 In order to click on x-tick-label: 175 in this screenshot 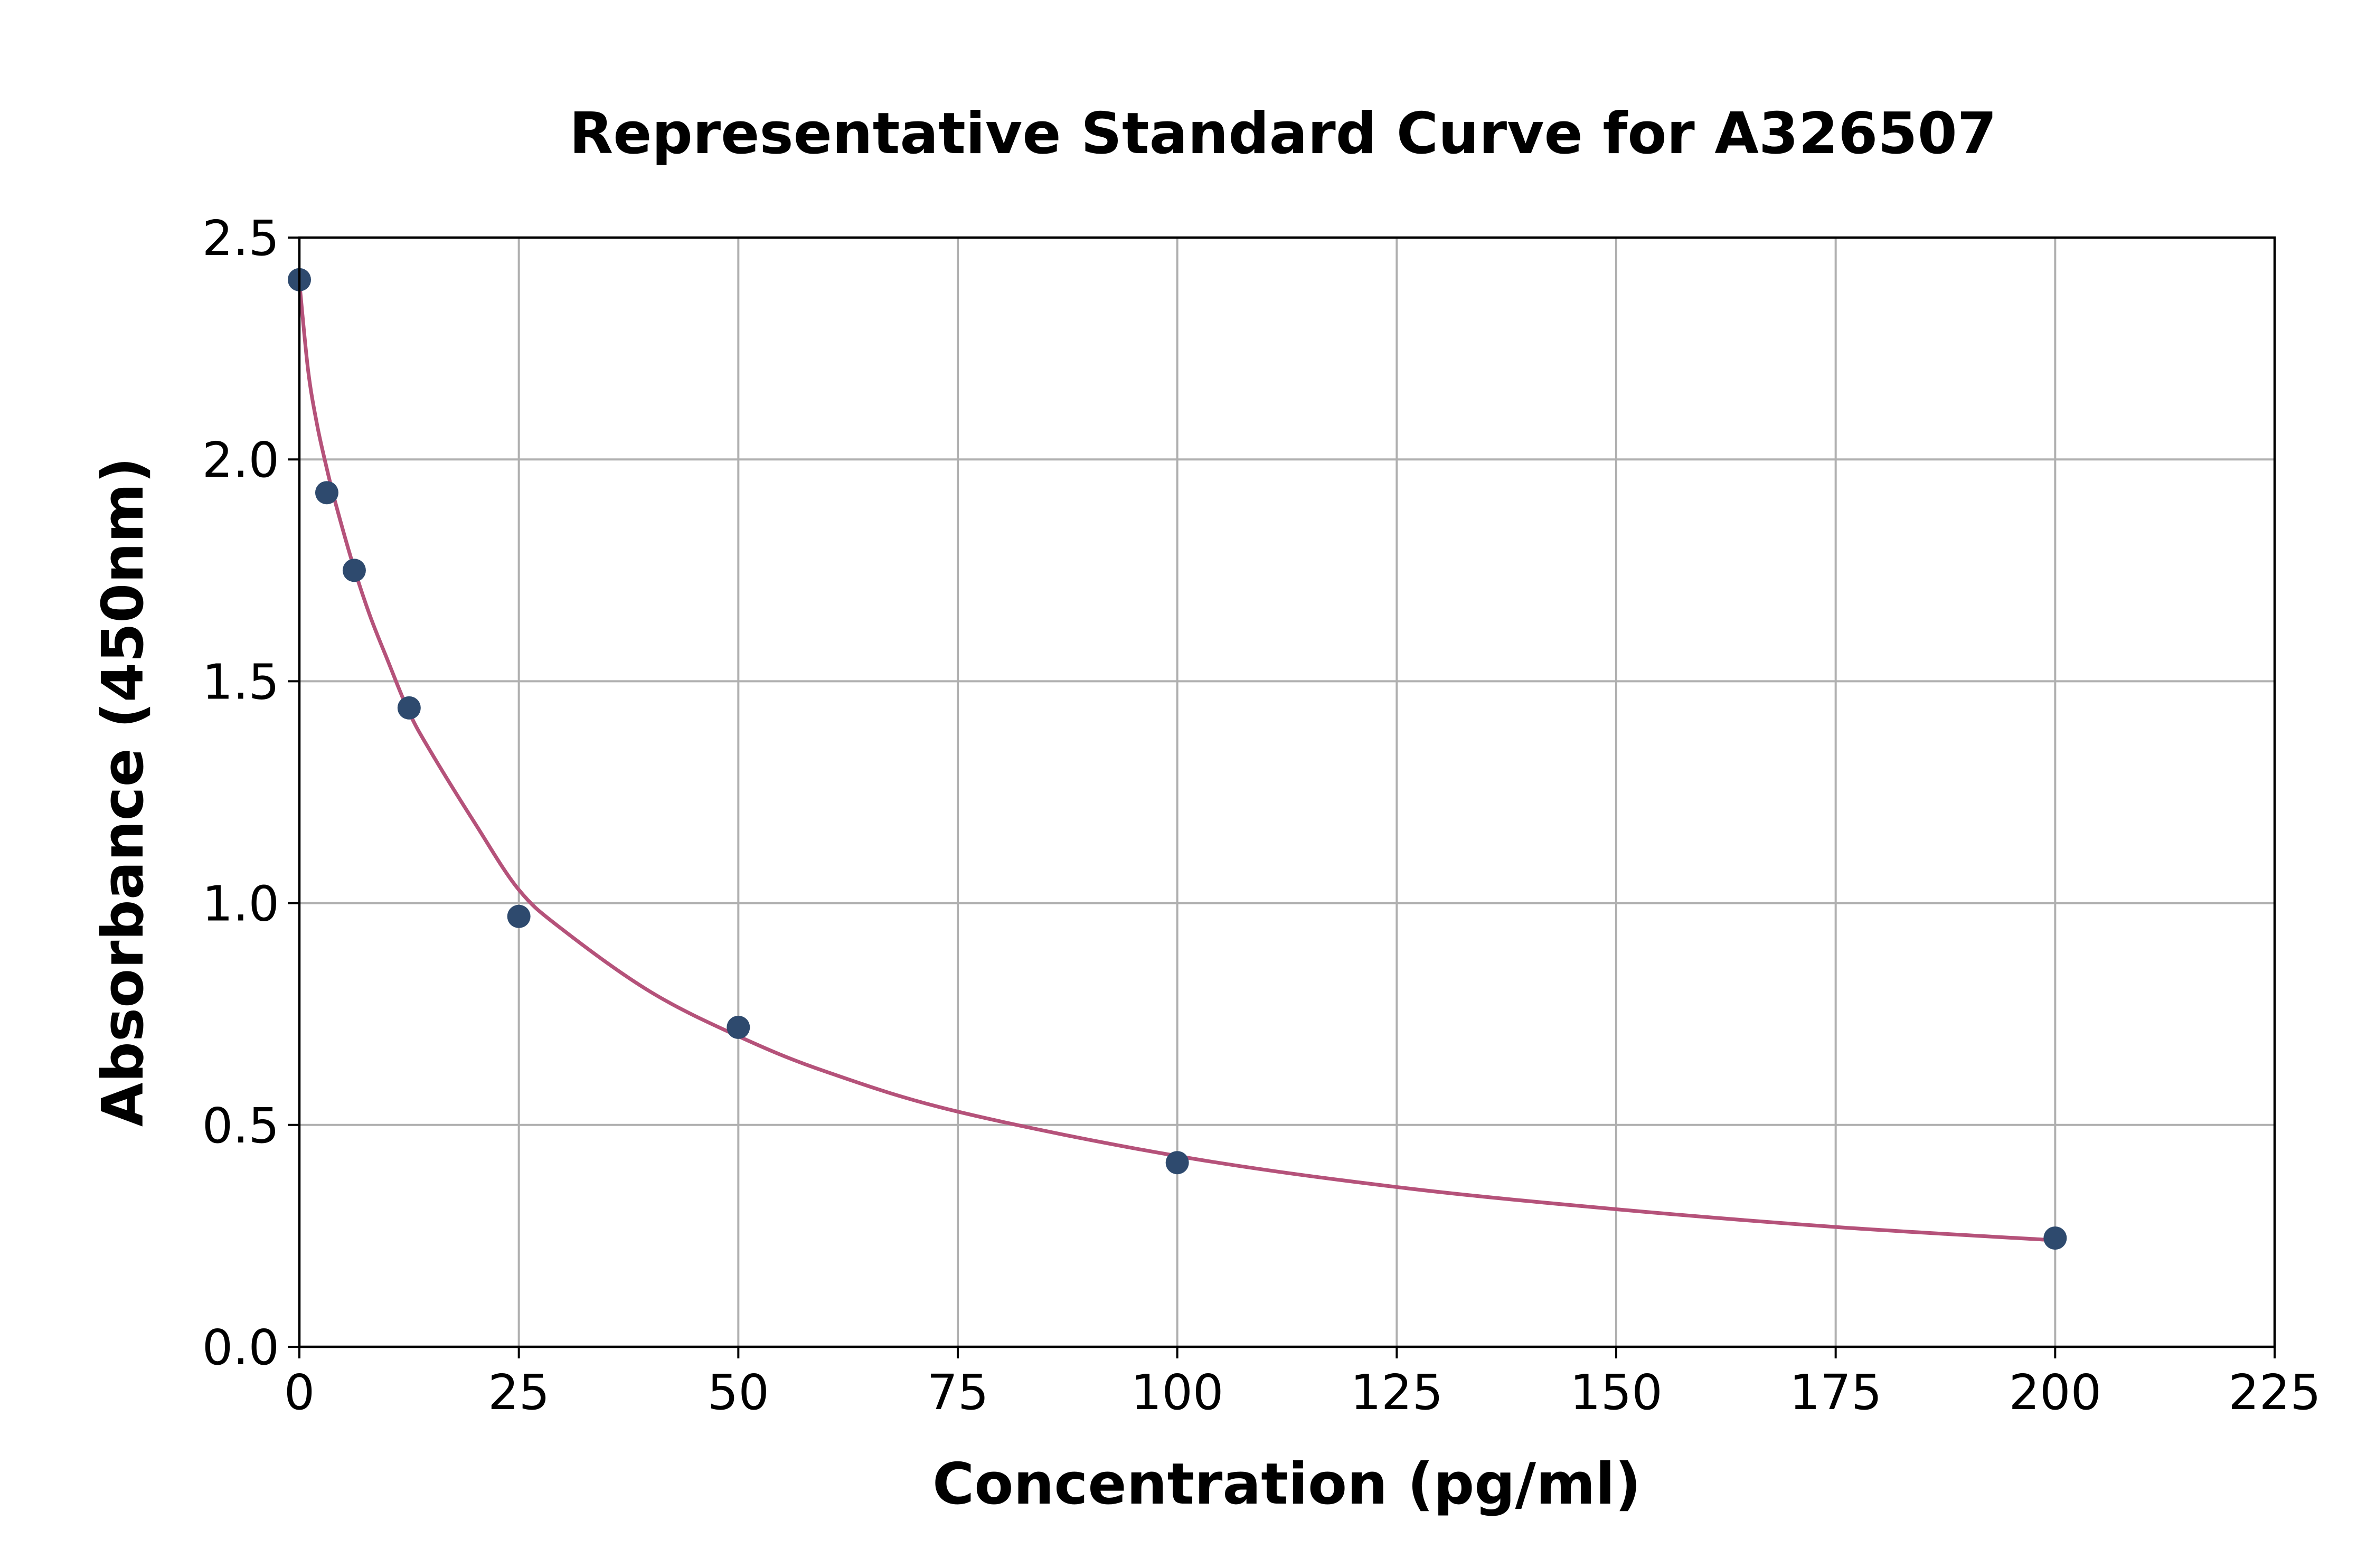, I will do `click(1836, 1392)`.